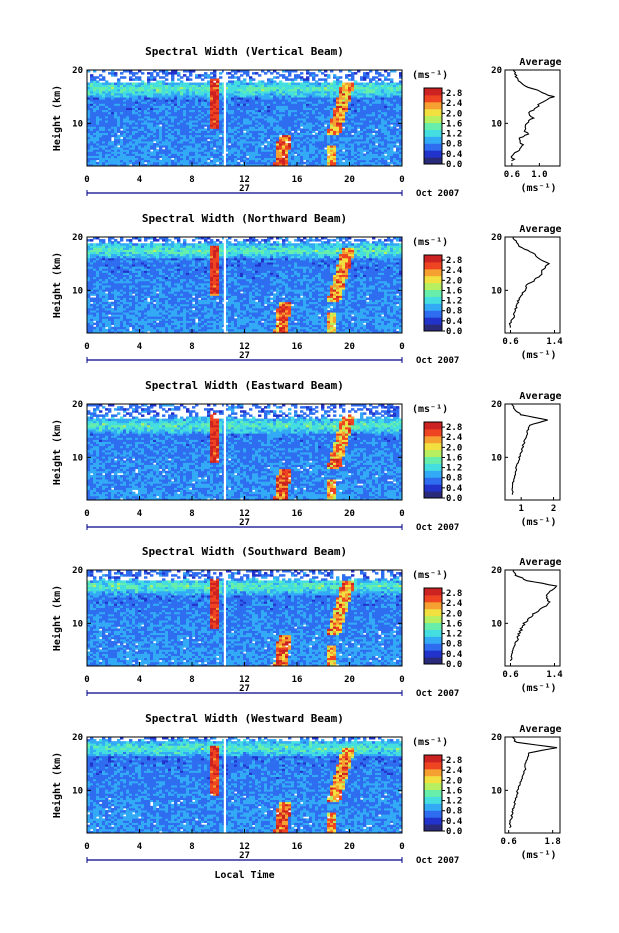 The height and width of the screenshot is (933, 619). Describe the element at coordinates (430, 75) in the screenshot. I see `colorbar-unit: (ms⁻¹)` at that location.